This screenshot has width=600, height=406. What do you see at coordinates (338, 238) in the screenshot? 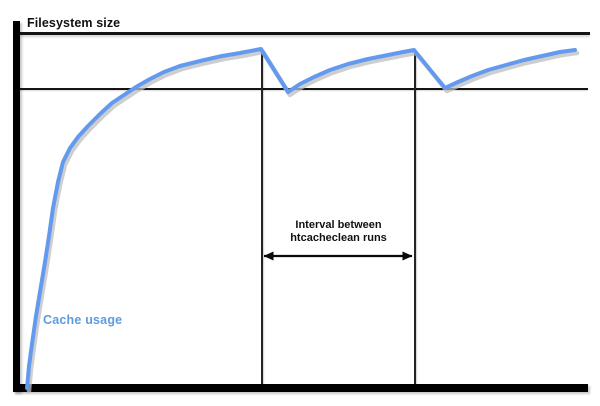
I see `interval-label-line2: htcacheclean runs` at bounding box center [338, 238].